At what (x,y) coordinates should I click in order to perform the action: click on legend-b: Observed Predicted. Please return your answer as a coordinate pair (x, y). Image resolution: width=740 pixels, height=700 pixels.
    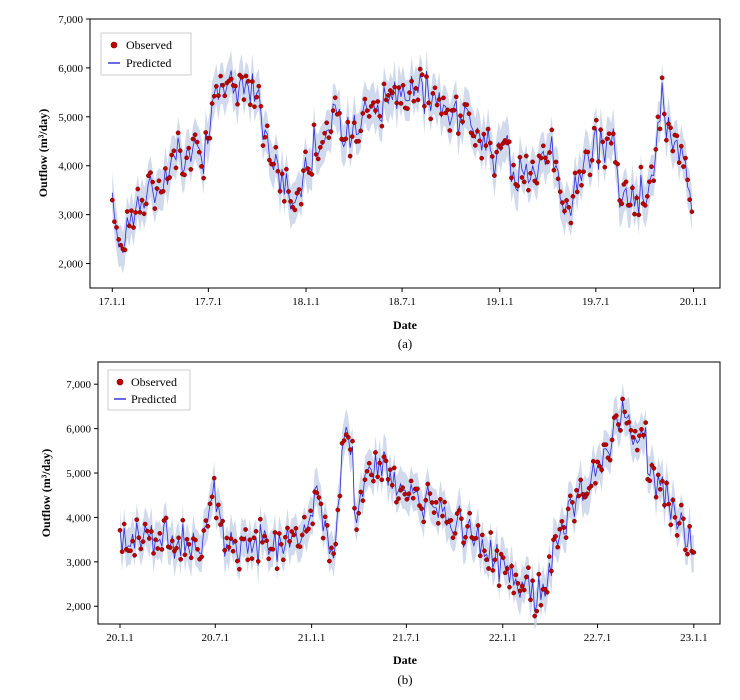
    Looking at the image, I should click on (149, 390).